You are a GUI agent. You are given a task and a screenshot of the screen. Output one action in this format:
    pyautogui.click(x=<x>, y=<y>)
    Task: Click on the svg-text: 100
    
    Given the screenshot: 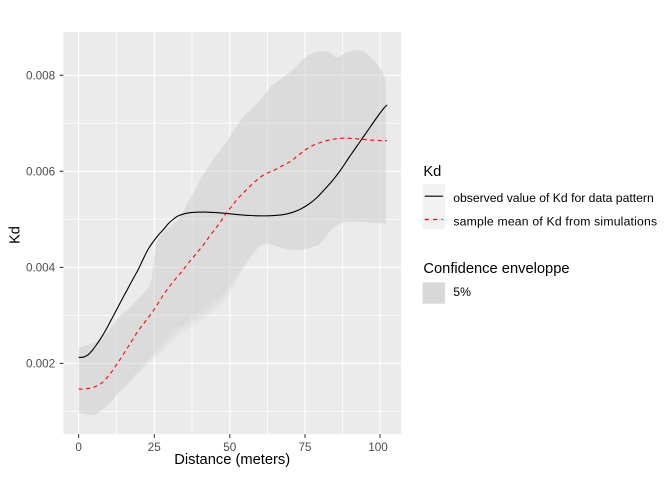 What is the action you would take?
    pyautogui.click(x=378, y=447)
    